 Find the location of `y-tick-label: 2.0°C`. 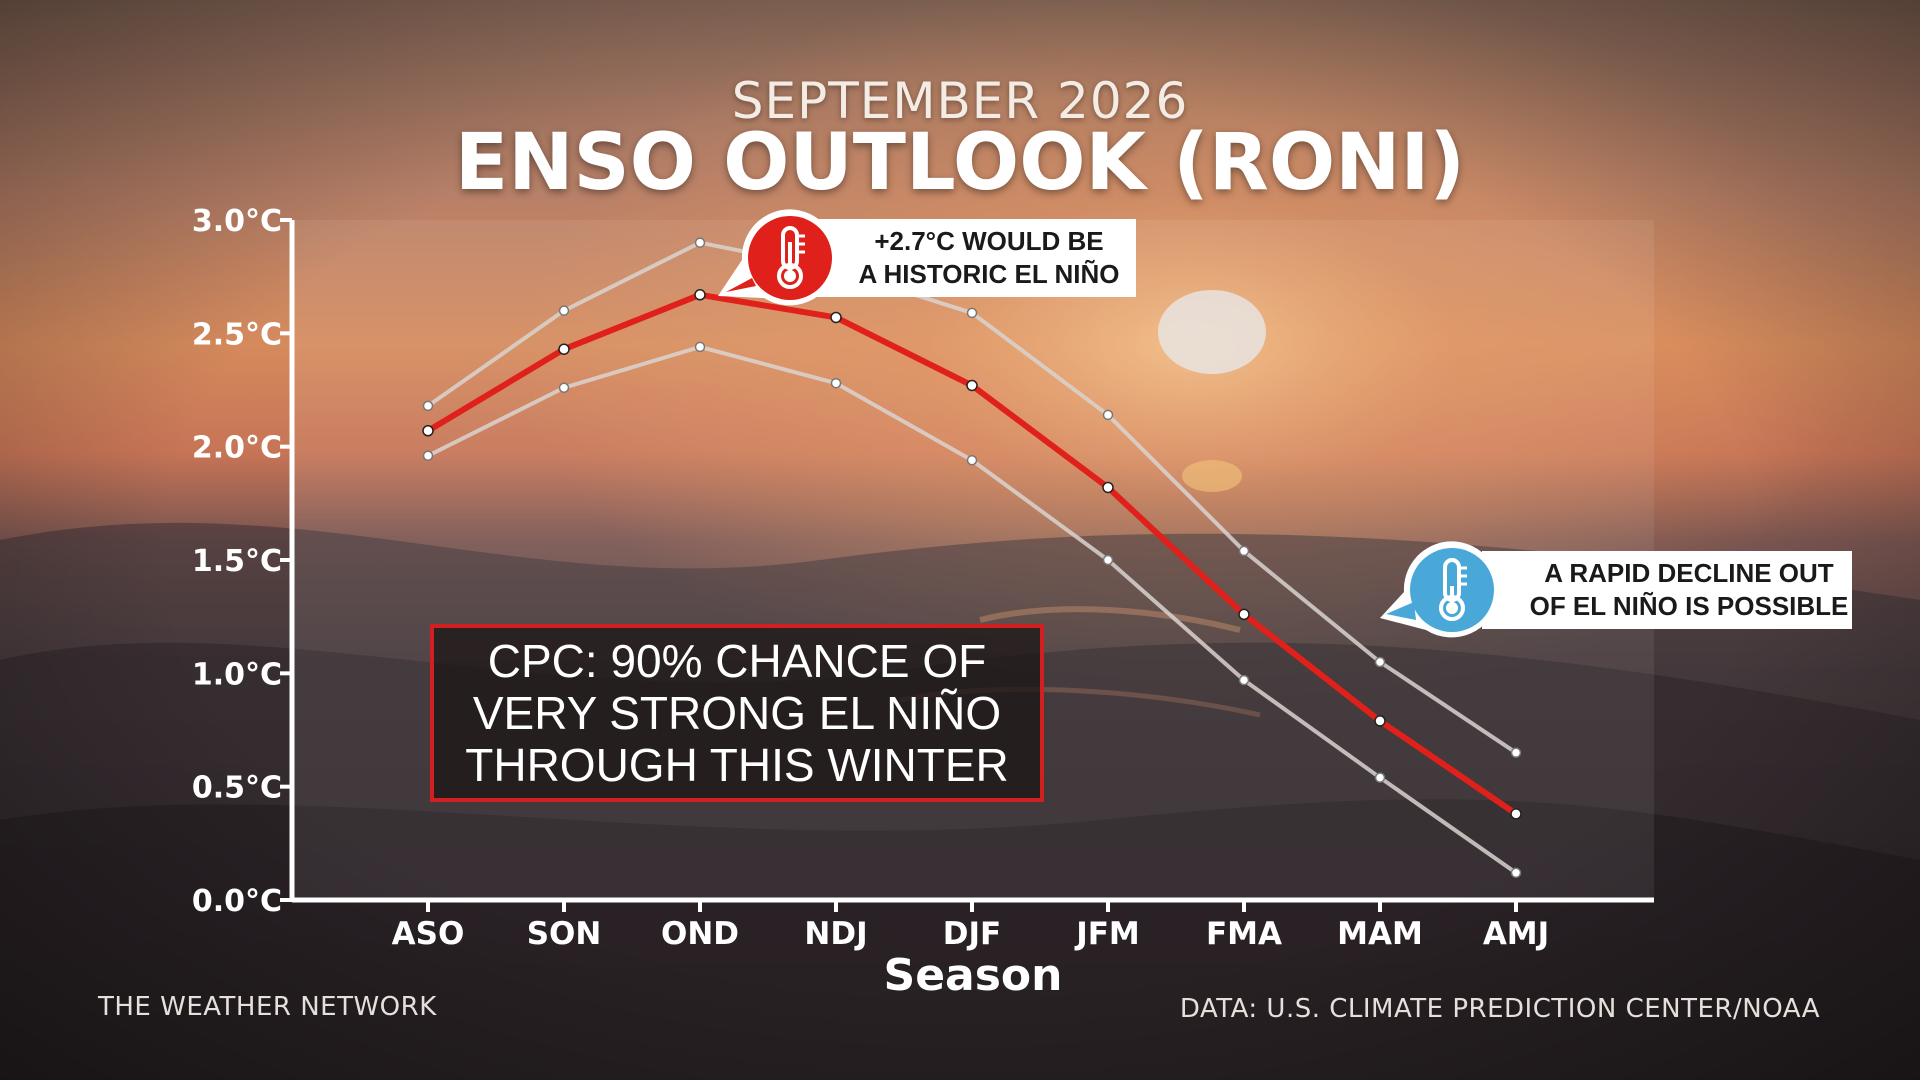

y-tick-label: 2.0°C is located at coordinates (237, 448).